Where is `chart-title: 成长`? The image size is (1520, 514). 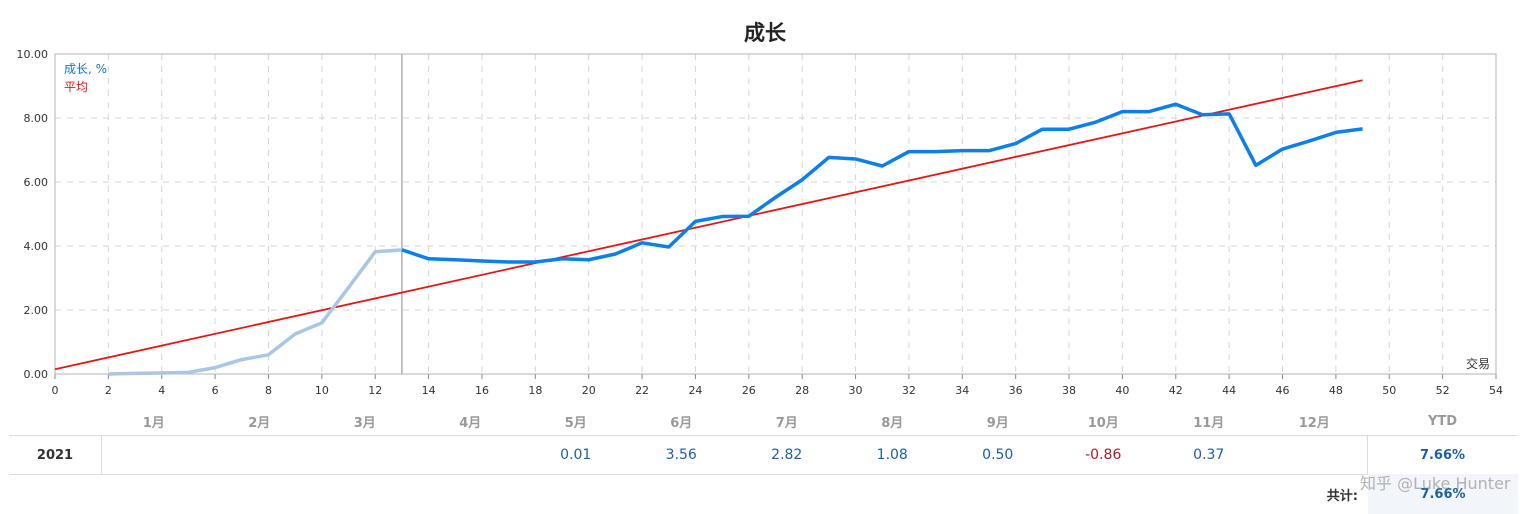
chart-title: 成长 is located at coordinates (765, 33).